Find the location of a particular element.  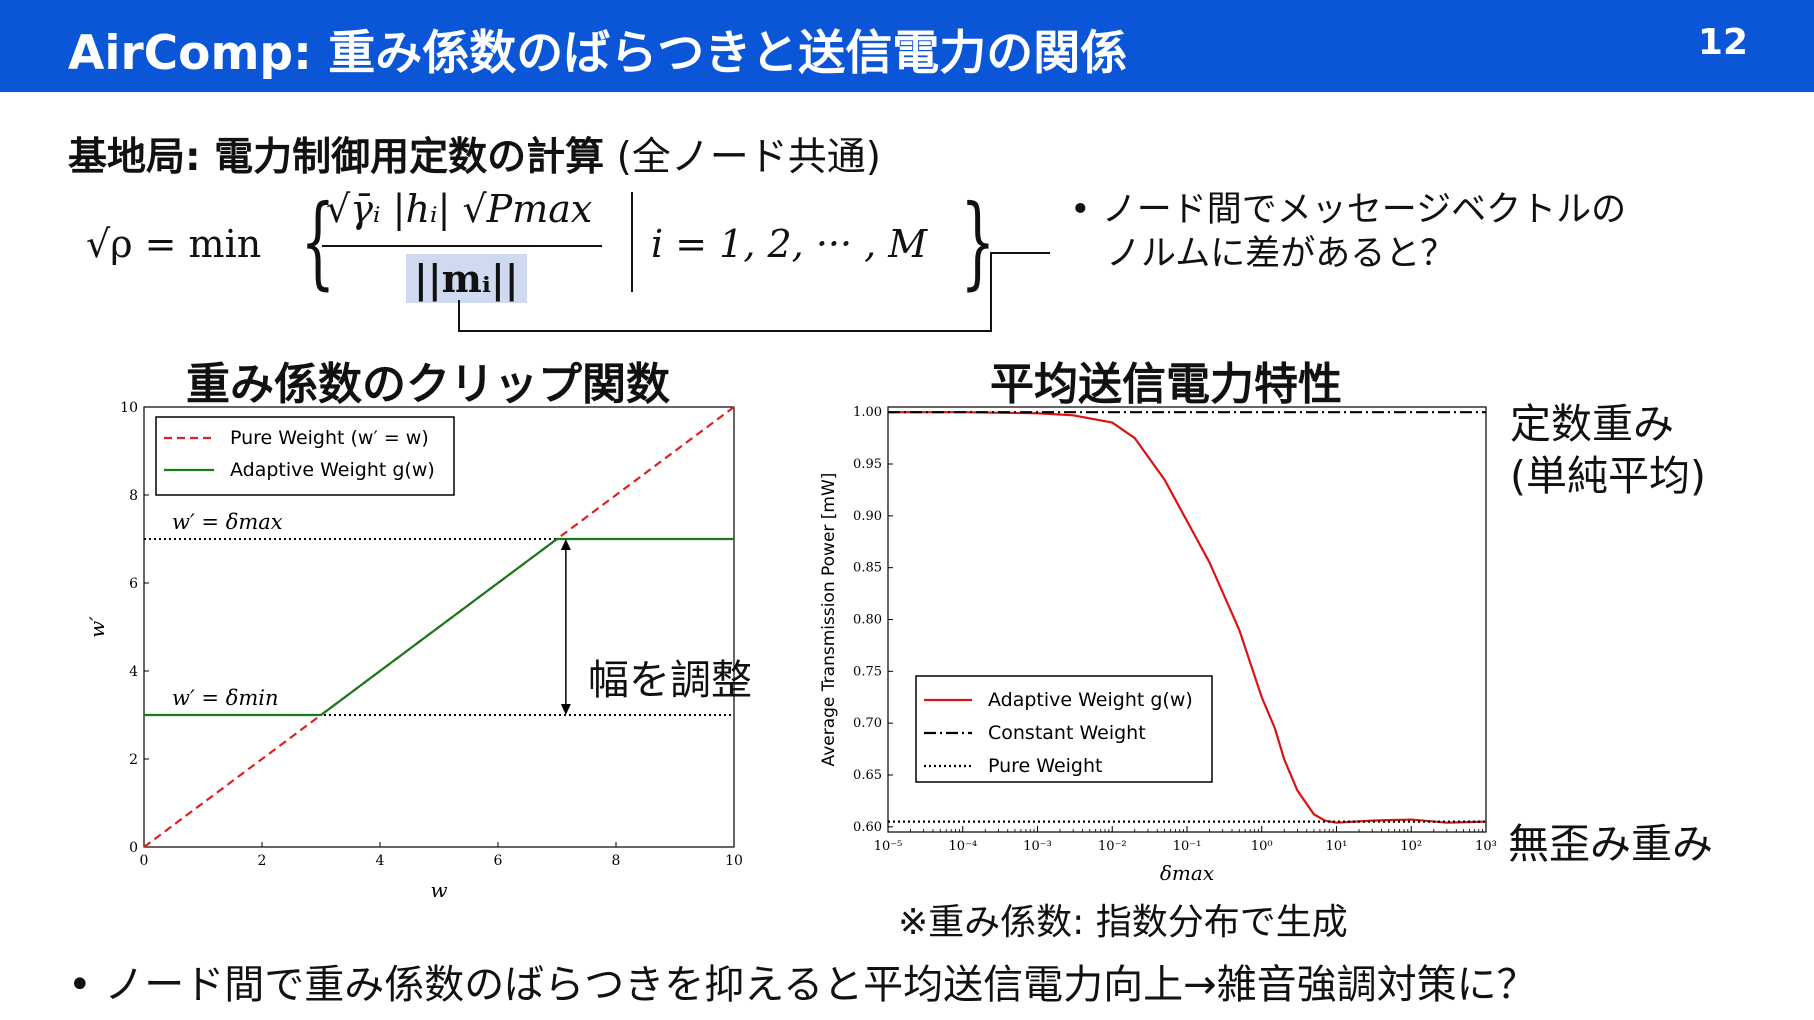

x-tick-label: 10¹ is located at coordinates (1337, 846).